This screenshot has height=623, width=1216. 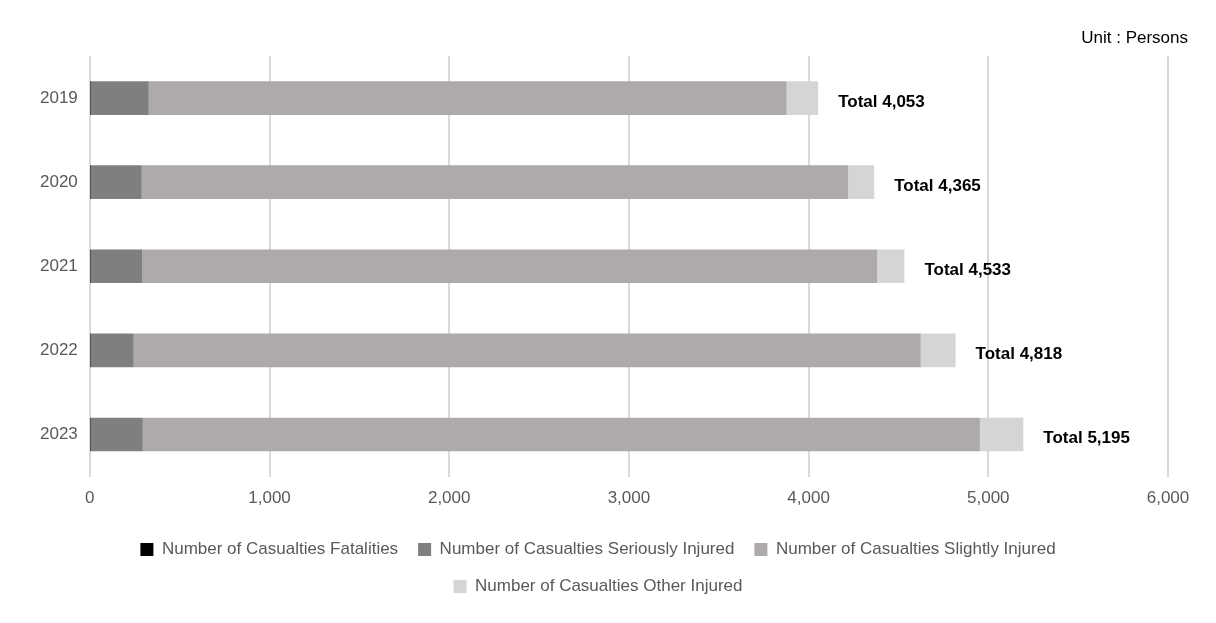 I want to click on y-tick-label: 2023, so click(x=58, y=434).